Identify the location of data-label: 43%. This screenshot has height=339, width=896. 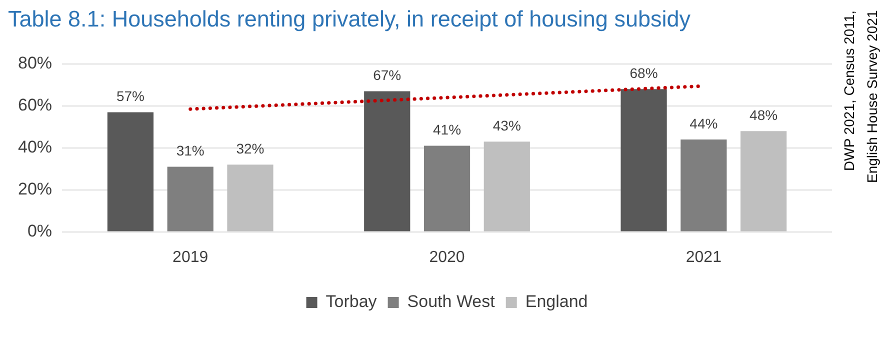
(506, 125).